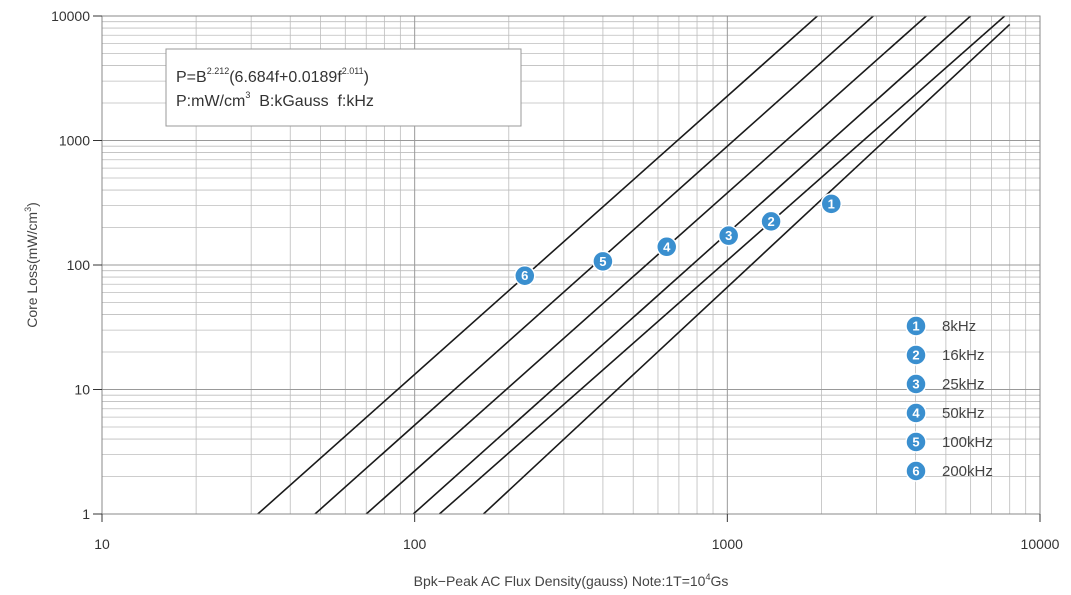 Image resolution: width=1071 pixels, height=595 pixels. I want to click on legend-marker-200kHz-circle, so click(916, 471).